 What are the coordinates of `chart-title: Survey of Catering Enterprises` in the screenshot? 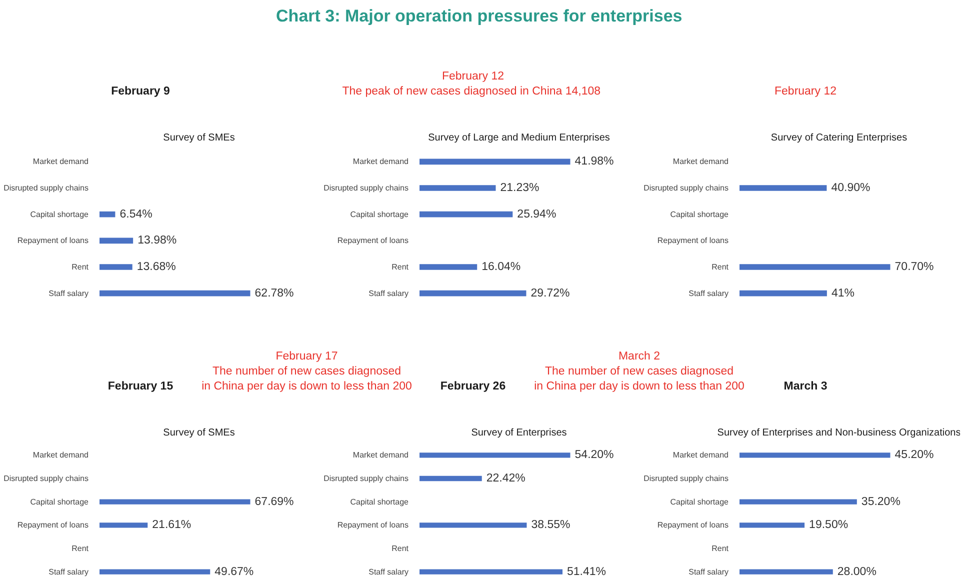 It's located at (839, 138).